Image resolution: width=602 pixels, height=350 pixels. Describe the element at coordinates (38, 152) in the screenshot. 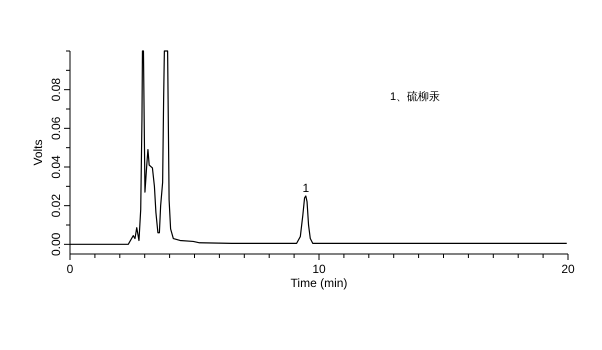

I see `y-axis-title: Volts` at that location.